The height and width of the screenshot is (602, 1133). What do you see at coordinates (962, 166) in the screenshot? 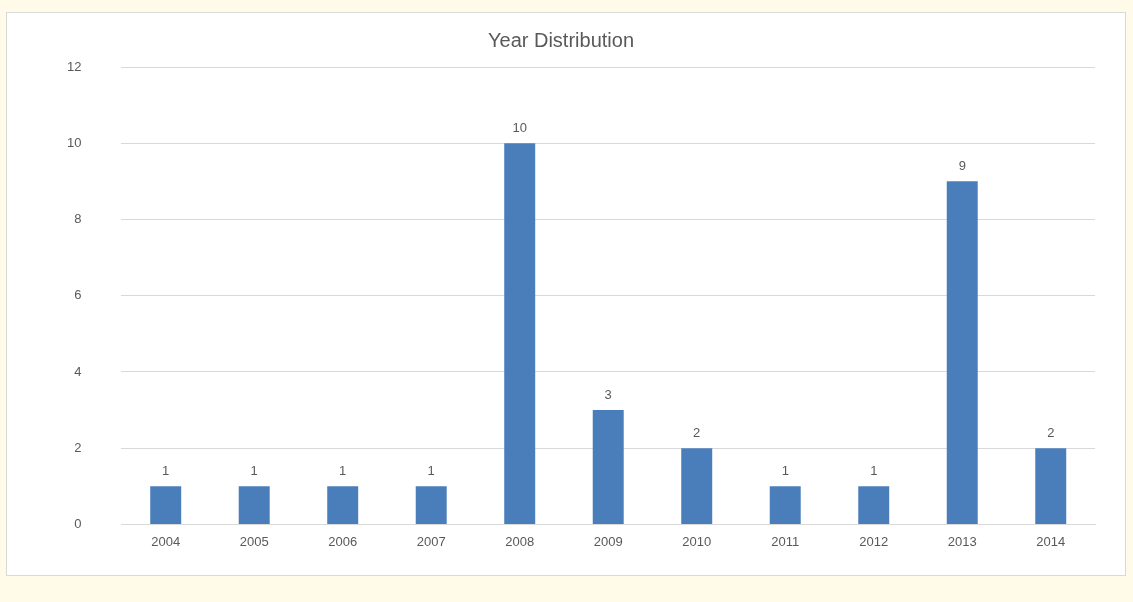
I see `data-label: 9` at bounding box center [962, 166].